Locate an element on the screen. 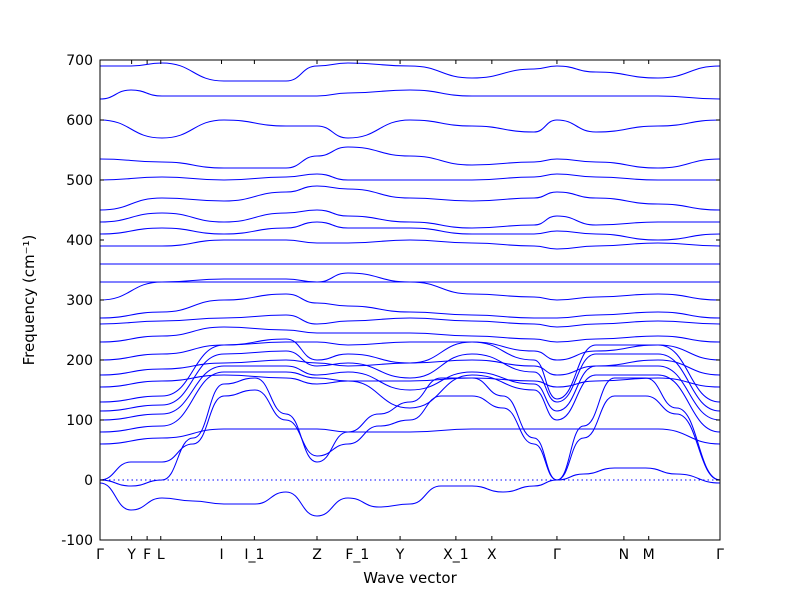  x-tick-label: F is located at coordinates (147, 555).